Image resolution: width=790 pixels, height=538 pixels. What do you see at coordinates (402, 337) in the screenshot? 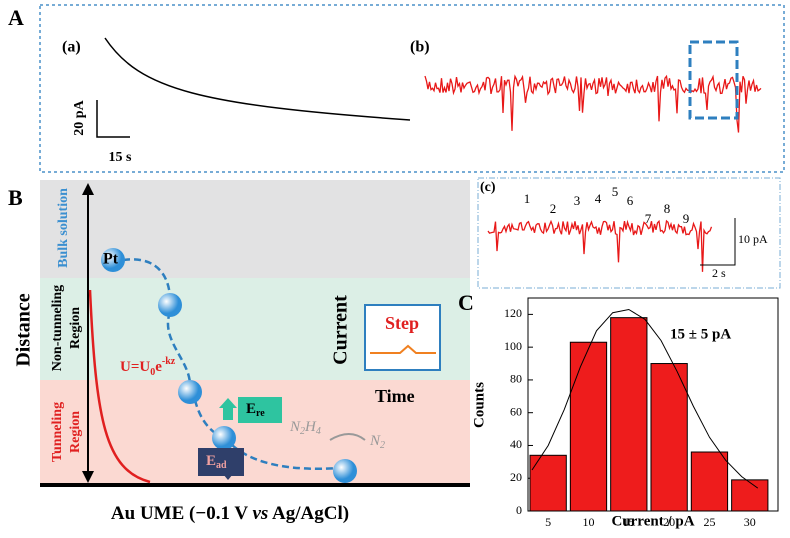
I see `step-box` at bounding box center [402, 337].